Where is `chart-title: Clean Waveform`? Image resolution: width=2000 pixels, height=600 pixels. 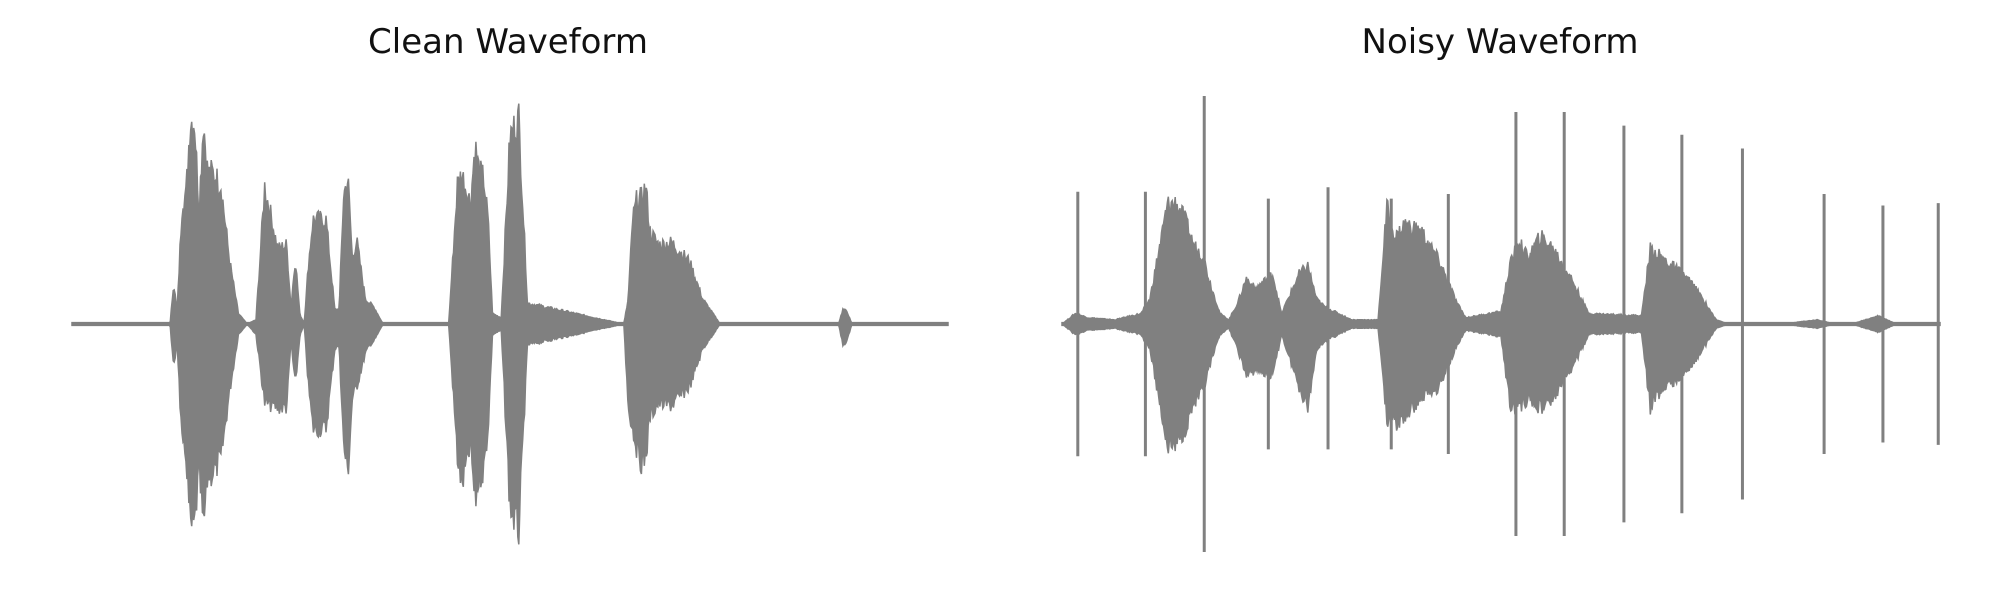
chart-title: Clean Waveform is located at coordinates (508, 42).